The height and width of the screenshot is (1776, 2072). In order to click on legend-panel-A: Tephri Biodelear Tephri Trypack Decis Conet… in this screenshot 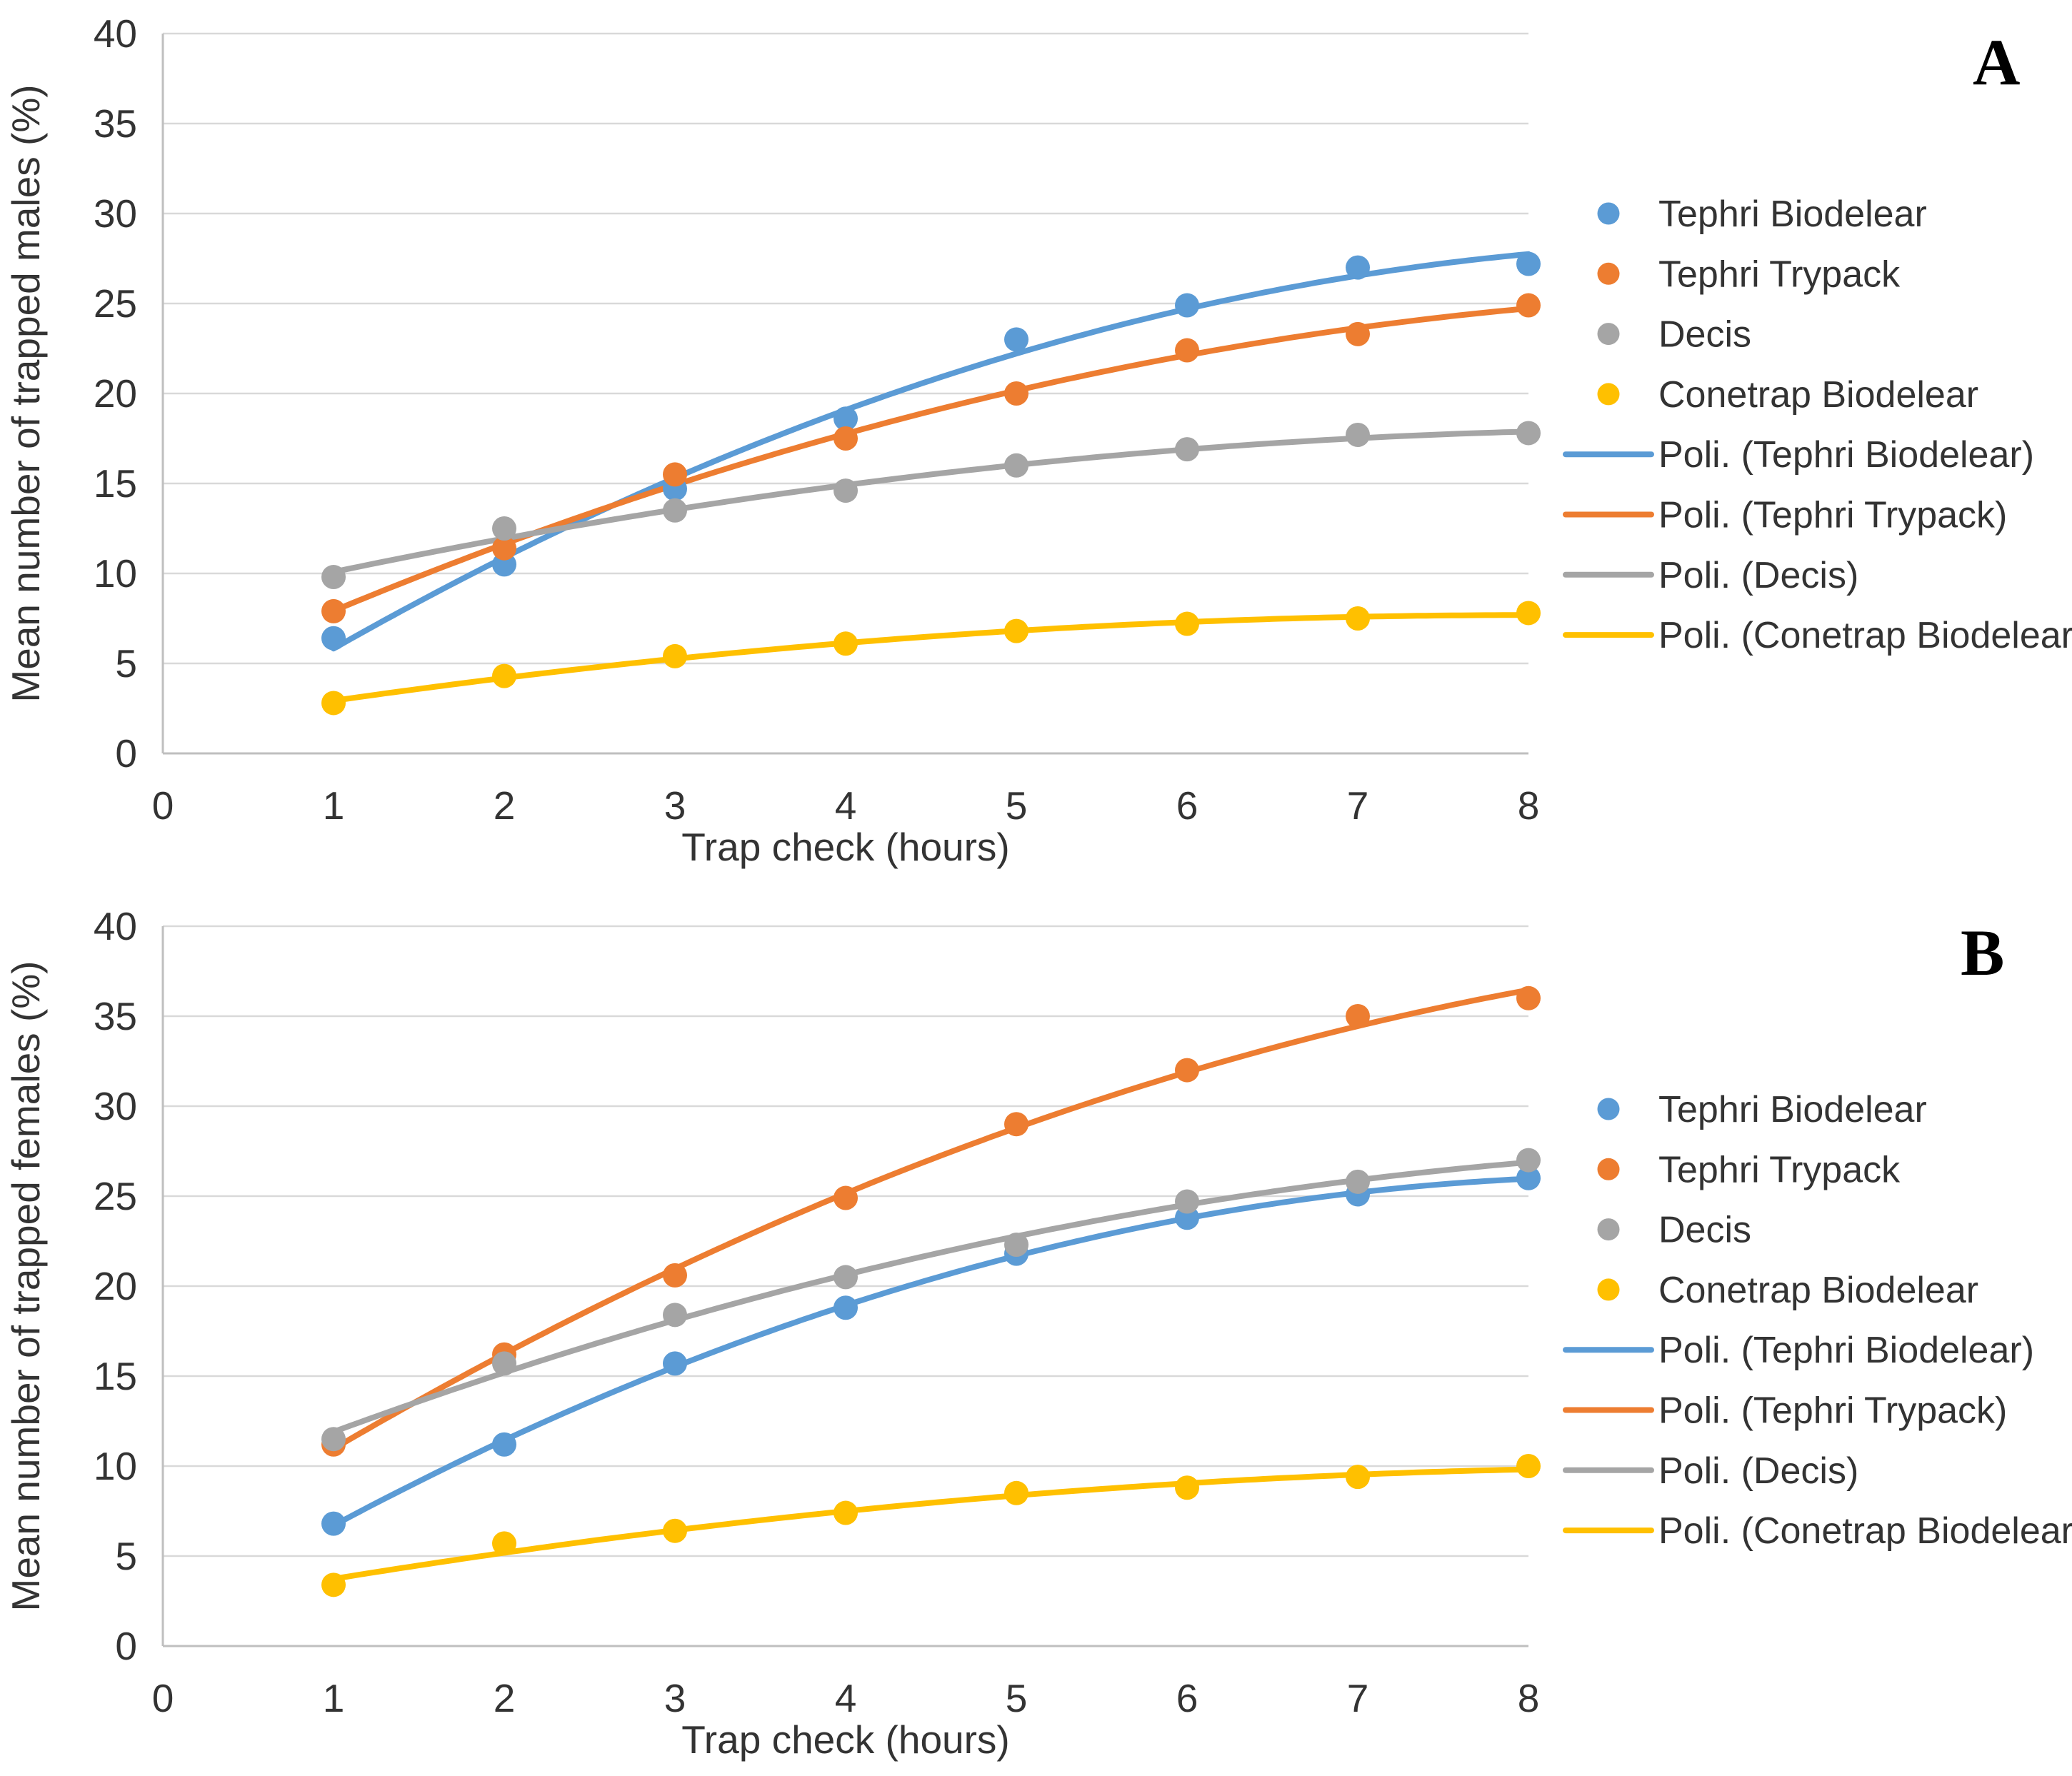, I will do `click(1818, 425)`.